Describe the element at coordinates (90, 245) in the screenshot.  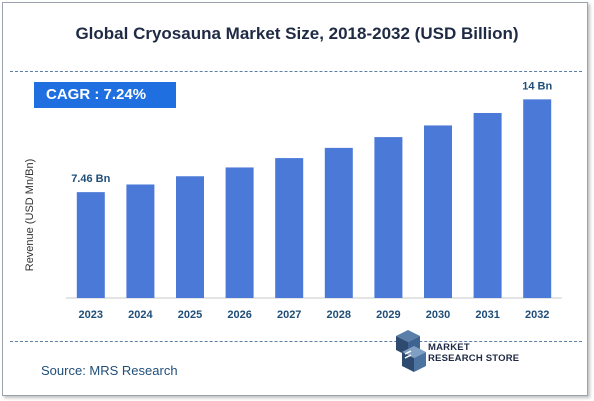
I see `bar-2023` at that location.